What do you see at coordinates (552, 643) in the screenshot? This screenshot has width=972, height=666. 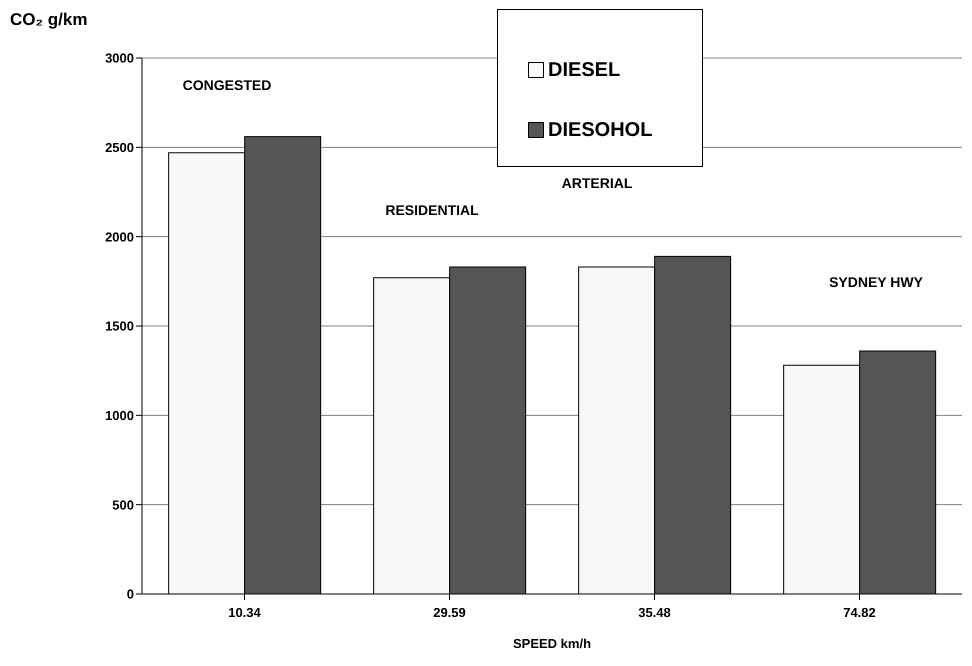 I see `x-axis-title: SPEED km/h` at bounding box center [552, 643].